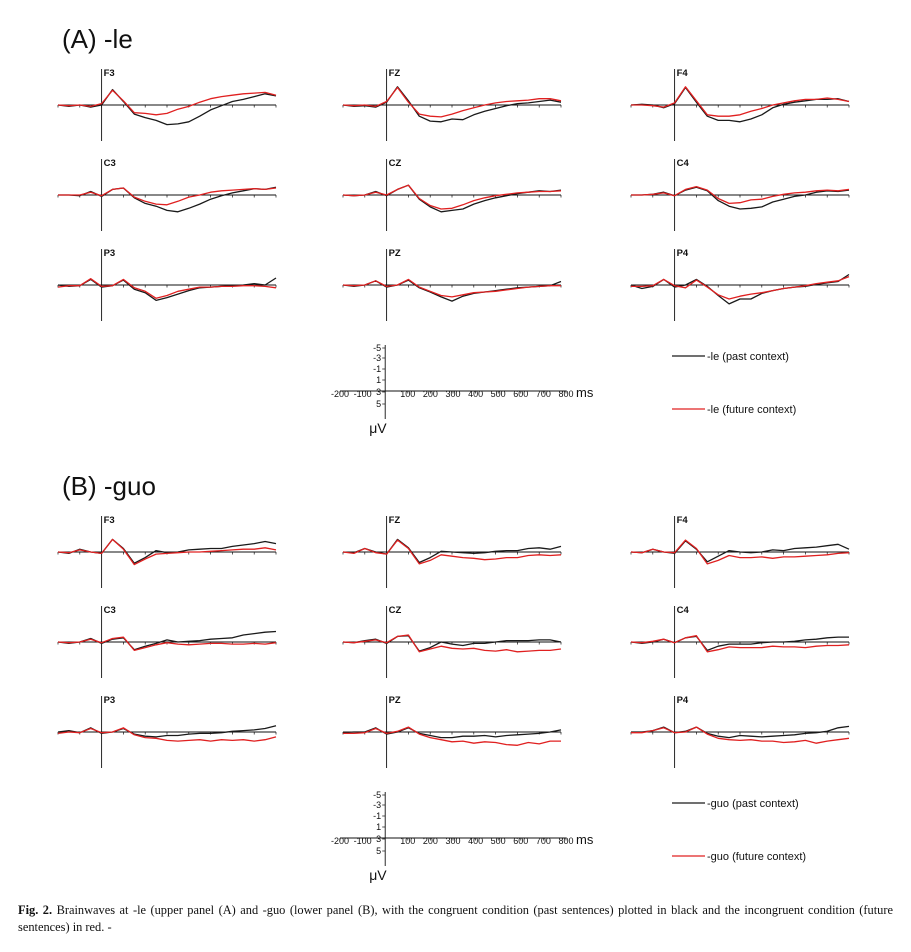 Image resolution: width=911 pixels, height=952 pixels. I want to click on scale-x-tick-label: 700, so click(543, 841).